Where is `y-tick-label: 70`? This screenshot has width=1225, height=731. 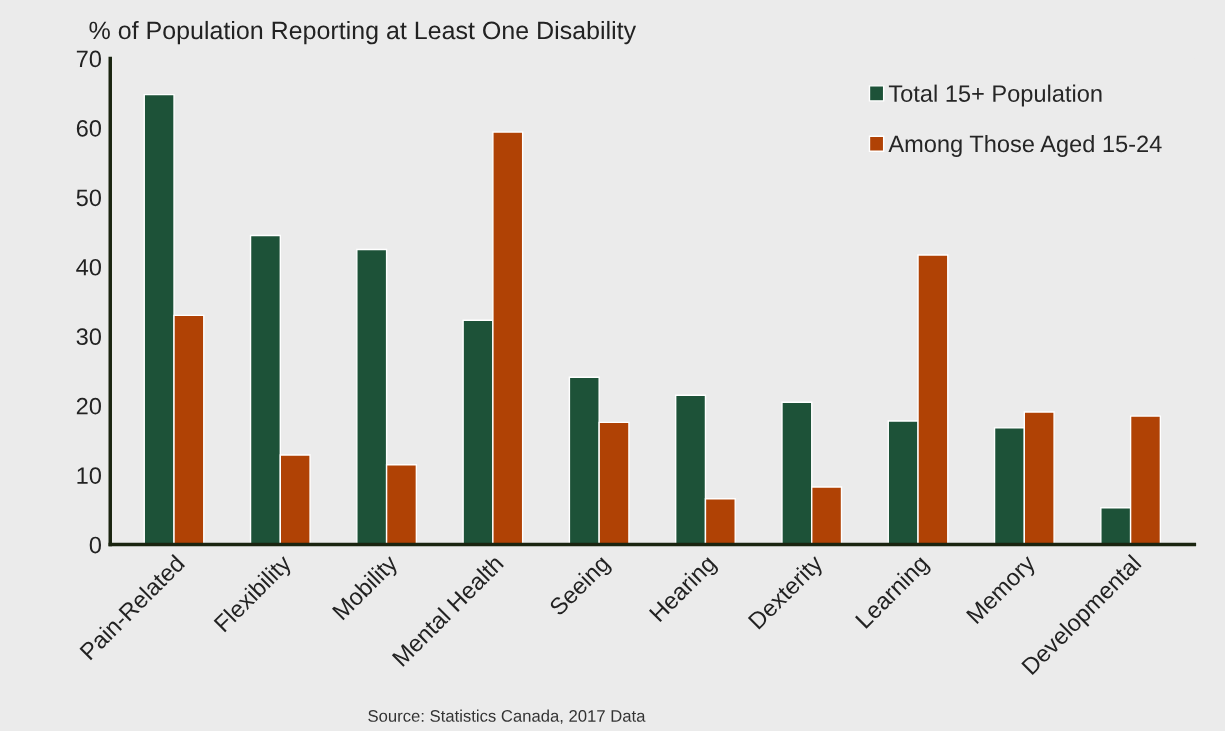 y-tick-label: 70 is located at coordinates (88, 59).